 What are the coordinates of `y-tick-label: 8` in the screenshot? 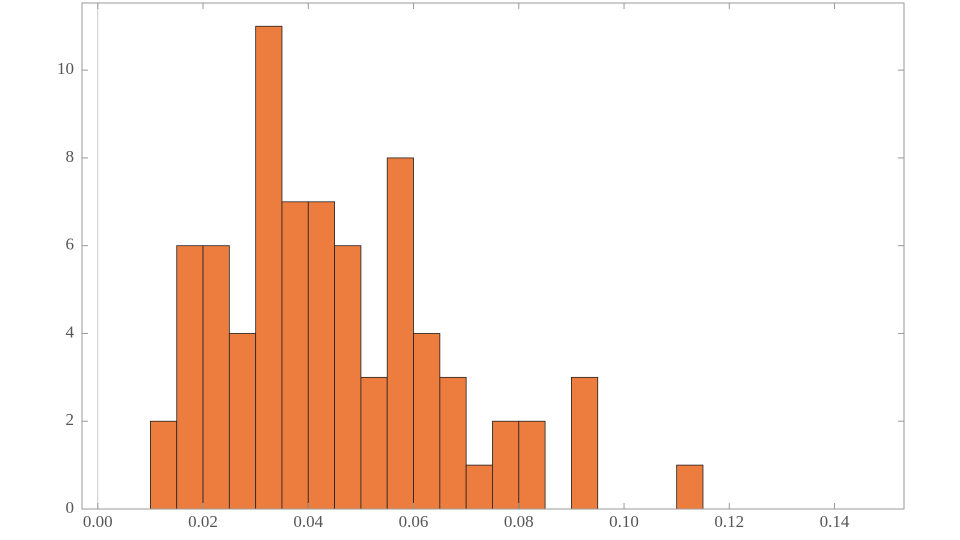 It's located at (70, 156).